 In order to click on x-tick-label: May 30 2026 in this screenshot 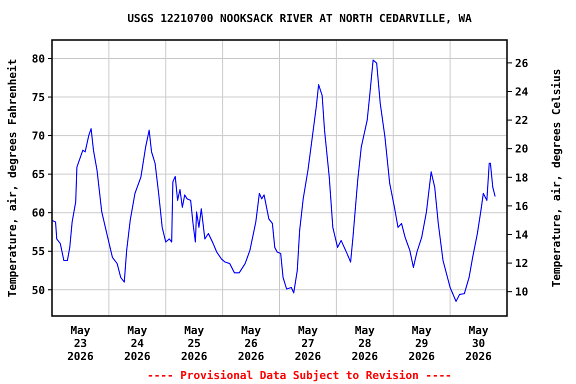, I will do `click(478, 343)`.